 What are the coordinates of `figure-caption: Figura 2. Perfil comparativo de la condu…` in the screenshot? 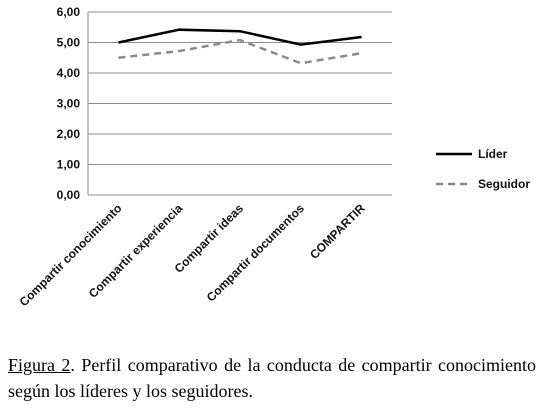 It's located at (272, 378).